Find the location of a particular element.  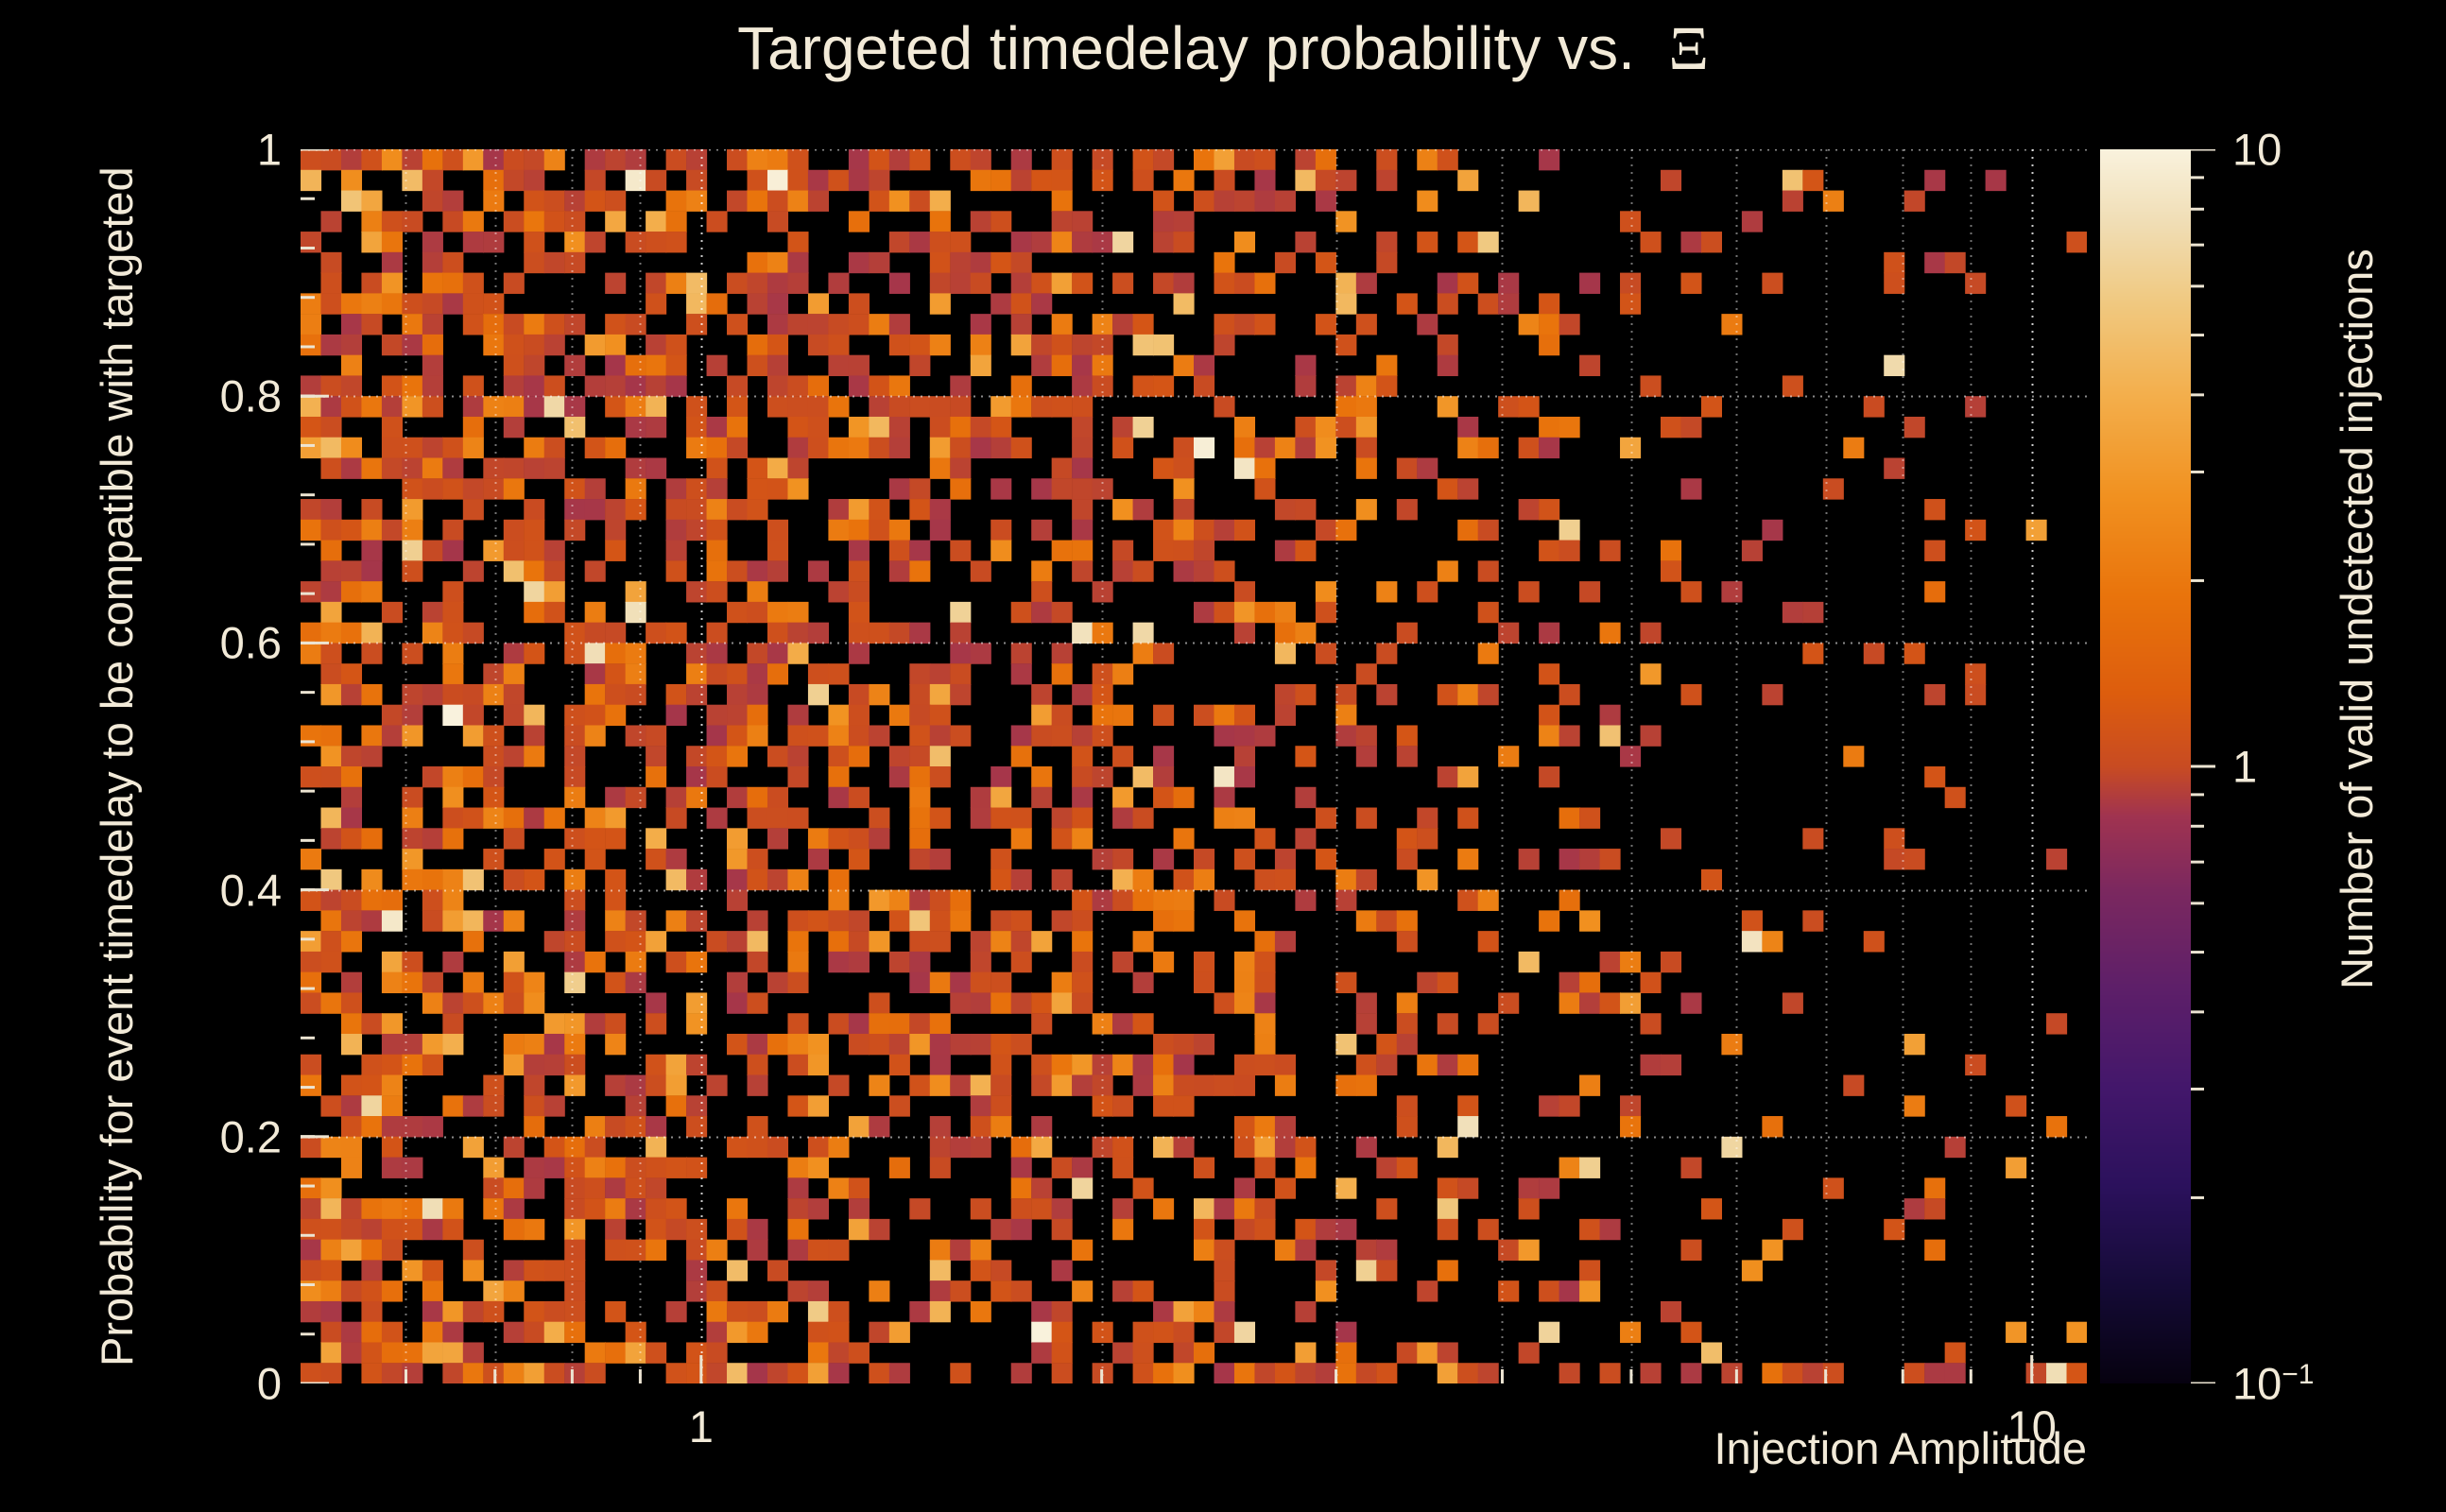

colorbar-tick-label-1: 1 is located at coordinates (2244, 767).